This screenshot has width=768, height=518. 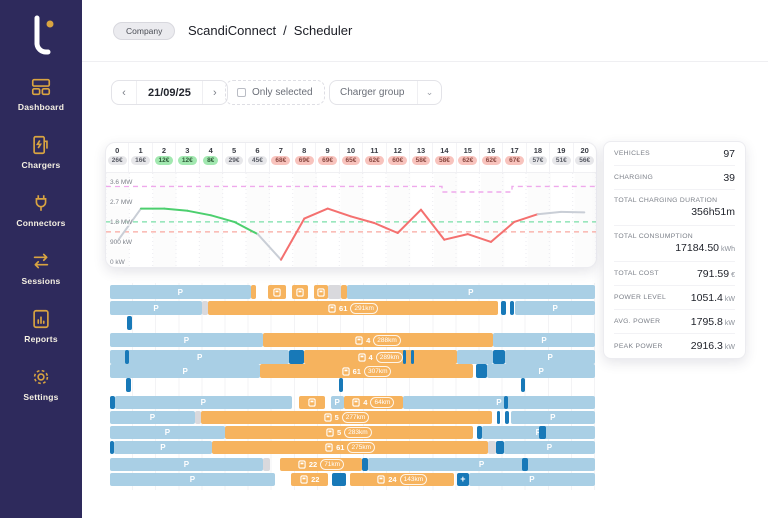 What do you see at coordinates (373, 402) in the screenshot?
I see `charging-session-bar: 4 64km` at bounding box center [373, 402].